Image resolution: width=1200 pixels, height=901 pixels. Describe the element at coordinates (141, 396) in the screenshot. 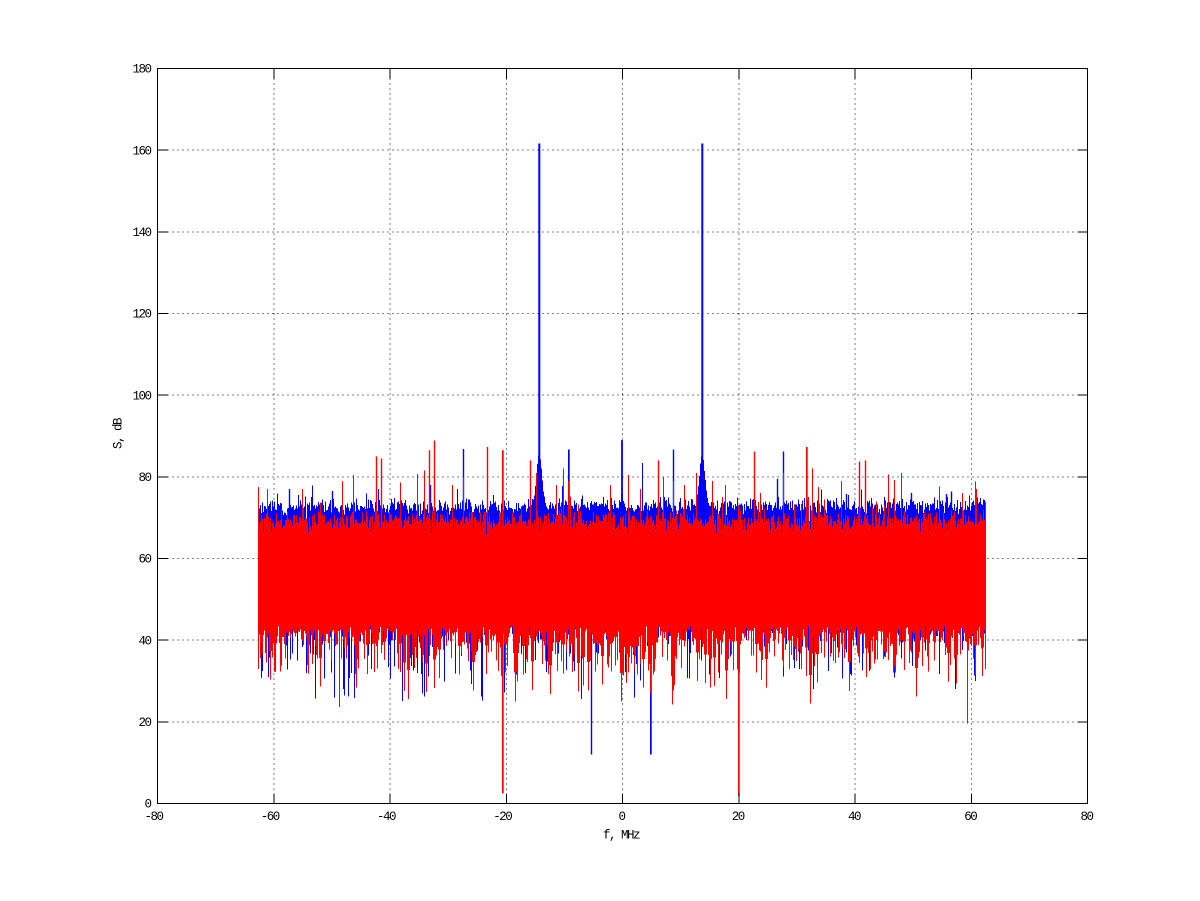

I see `svg-text: 100` at that location.